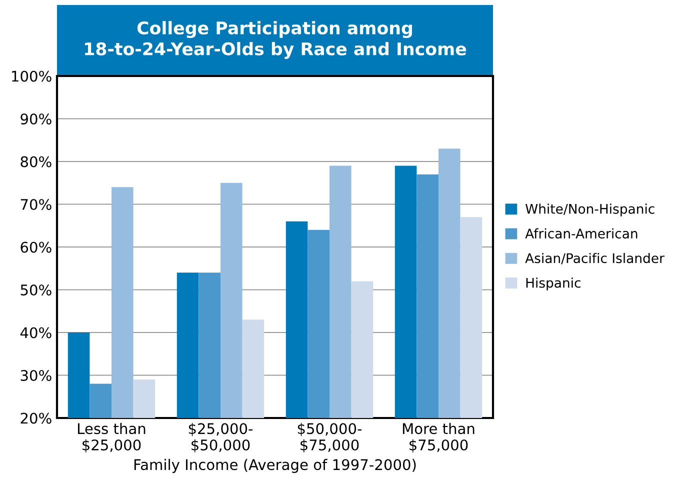 The image size is (692, 485). I want to click on legend-label: African-American, so click(581, 233).